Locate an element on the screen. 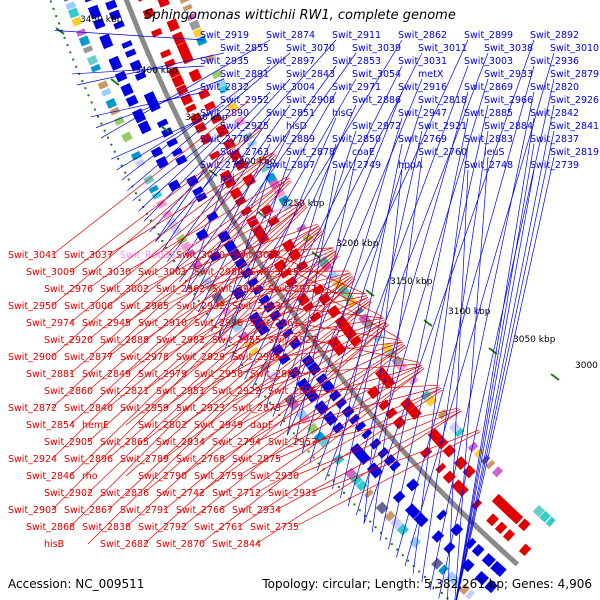 The width and height of the screenshot is (600, 600). gene-label: Swit_2872 is located at coordinates (32, 408).